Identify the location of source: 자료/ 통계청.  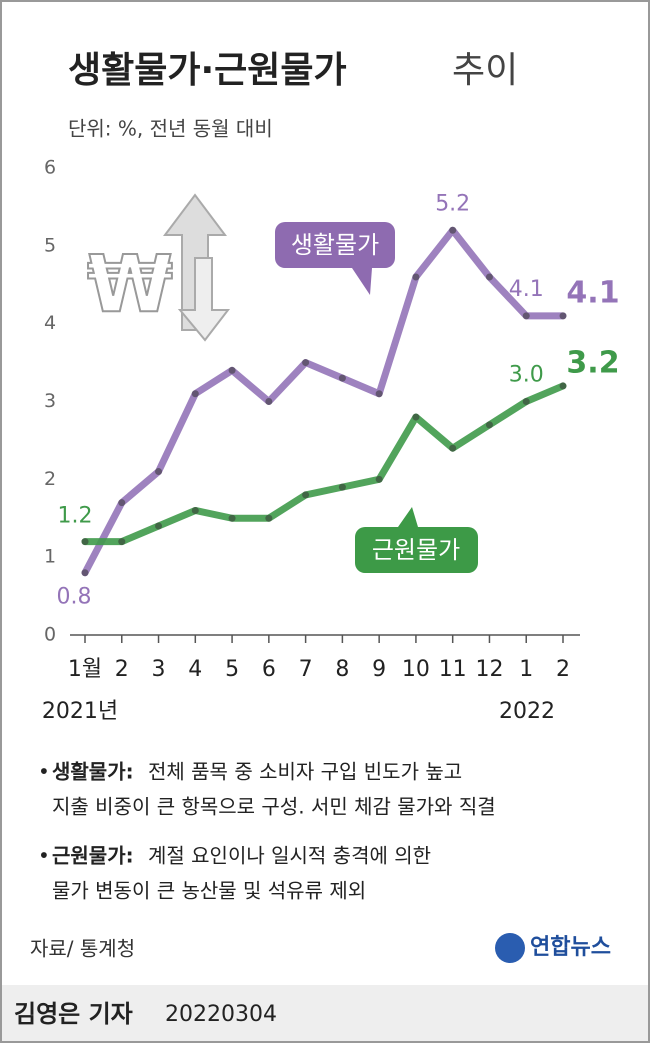
(82, 949).